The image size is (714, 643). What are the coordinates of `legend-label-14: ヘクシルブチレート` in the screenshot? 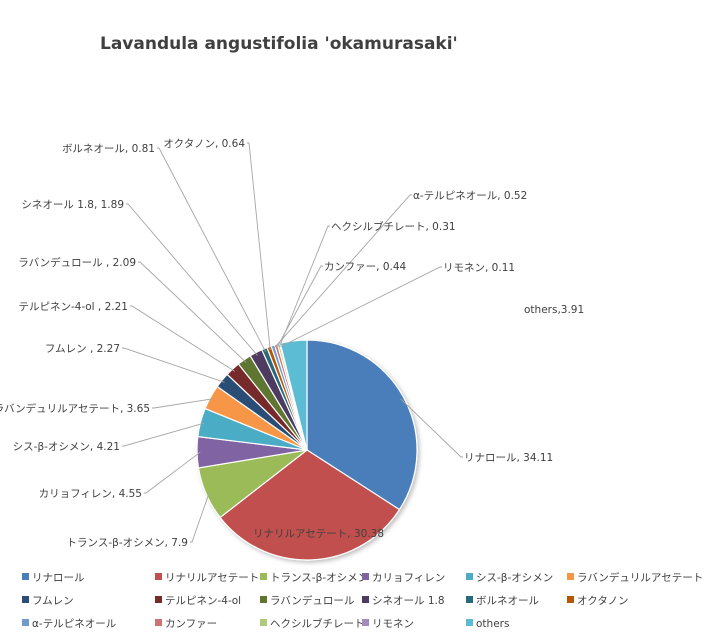 It's located at (317, 623).